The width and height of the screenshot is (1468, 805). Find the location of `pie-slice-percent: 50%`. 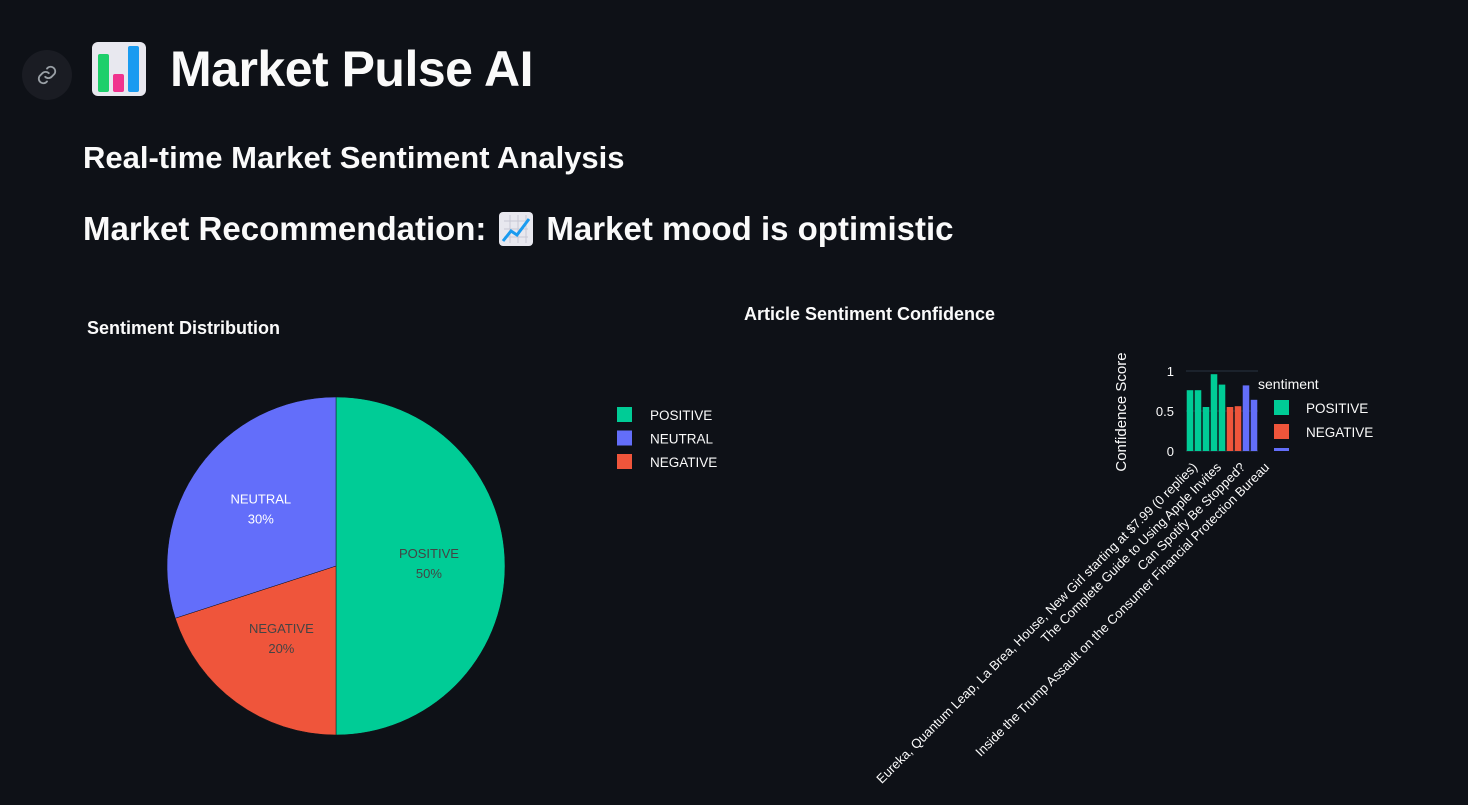

pie-slice-percent: 50% is located at coordinates (429, 573).